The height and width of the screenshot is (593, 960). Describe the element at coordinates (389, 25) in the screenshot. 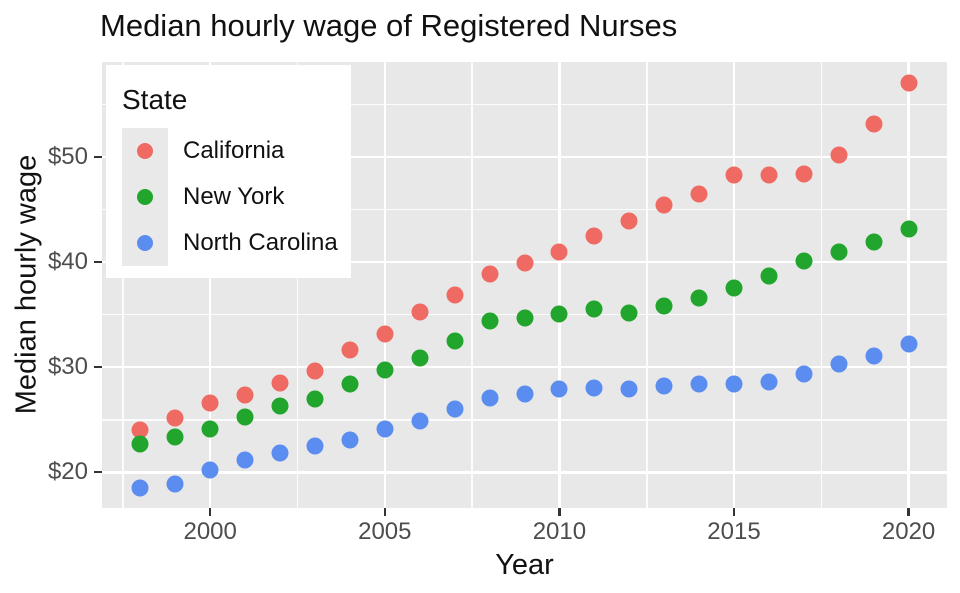

I see `chart-title: Median hourly wage of Registered Nurses` at that location.